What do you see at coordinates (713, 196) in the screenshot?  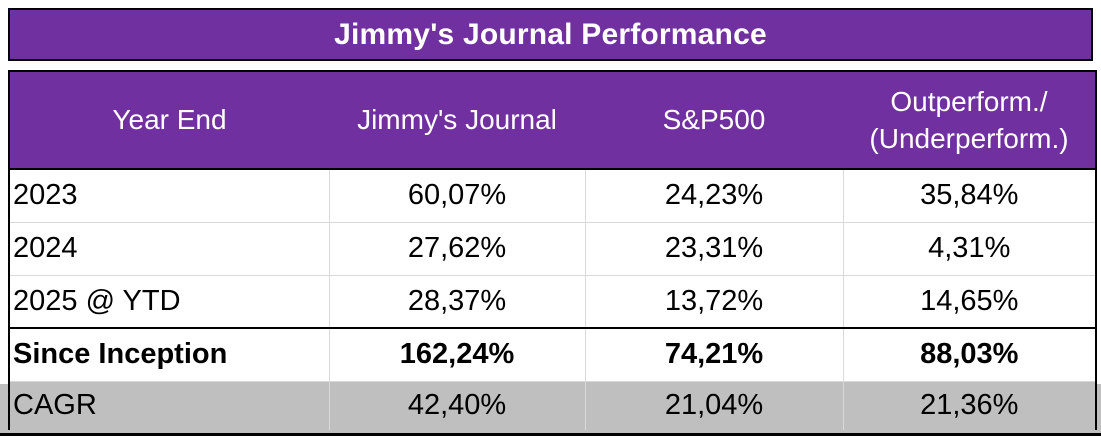 I see `sp500-cell: 24,23%` at bounding box center [713, 196].